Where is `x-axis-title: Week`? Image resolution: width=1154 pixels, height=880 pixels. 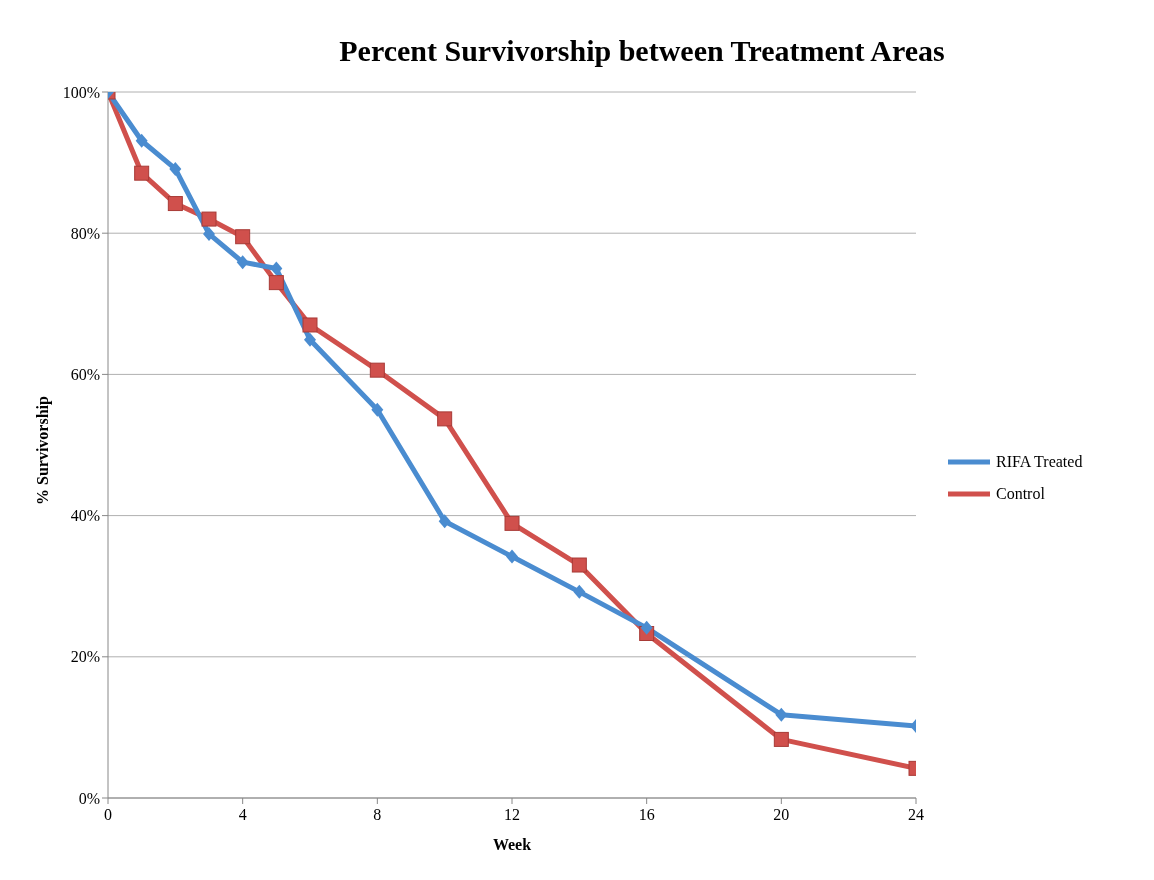
x-axis-title: Week is located at coordinates (512, 844).